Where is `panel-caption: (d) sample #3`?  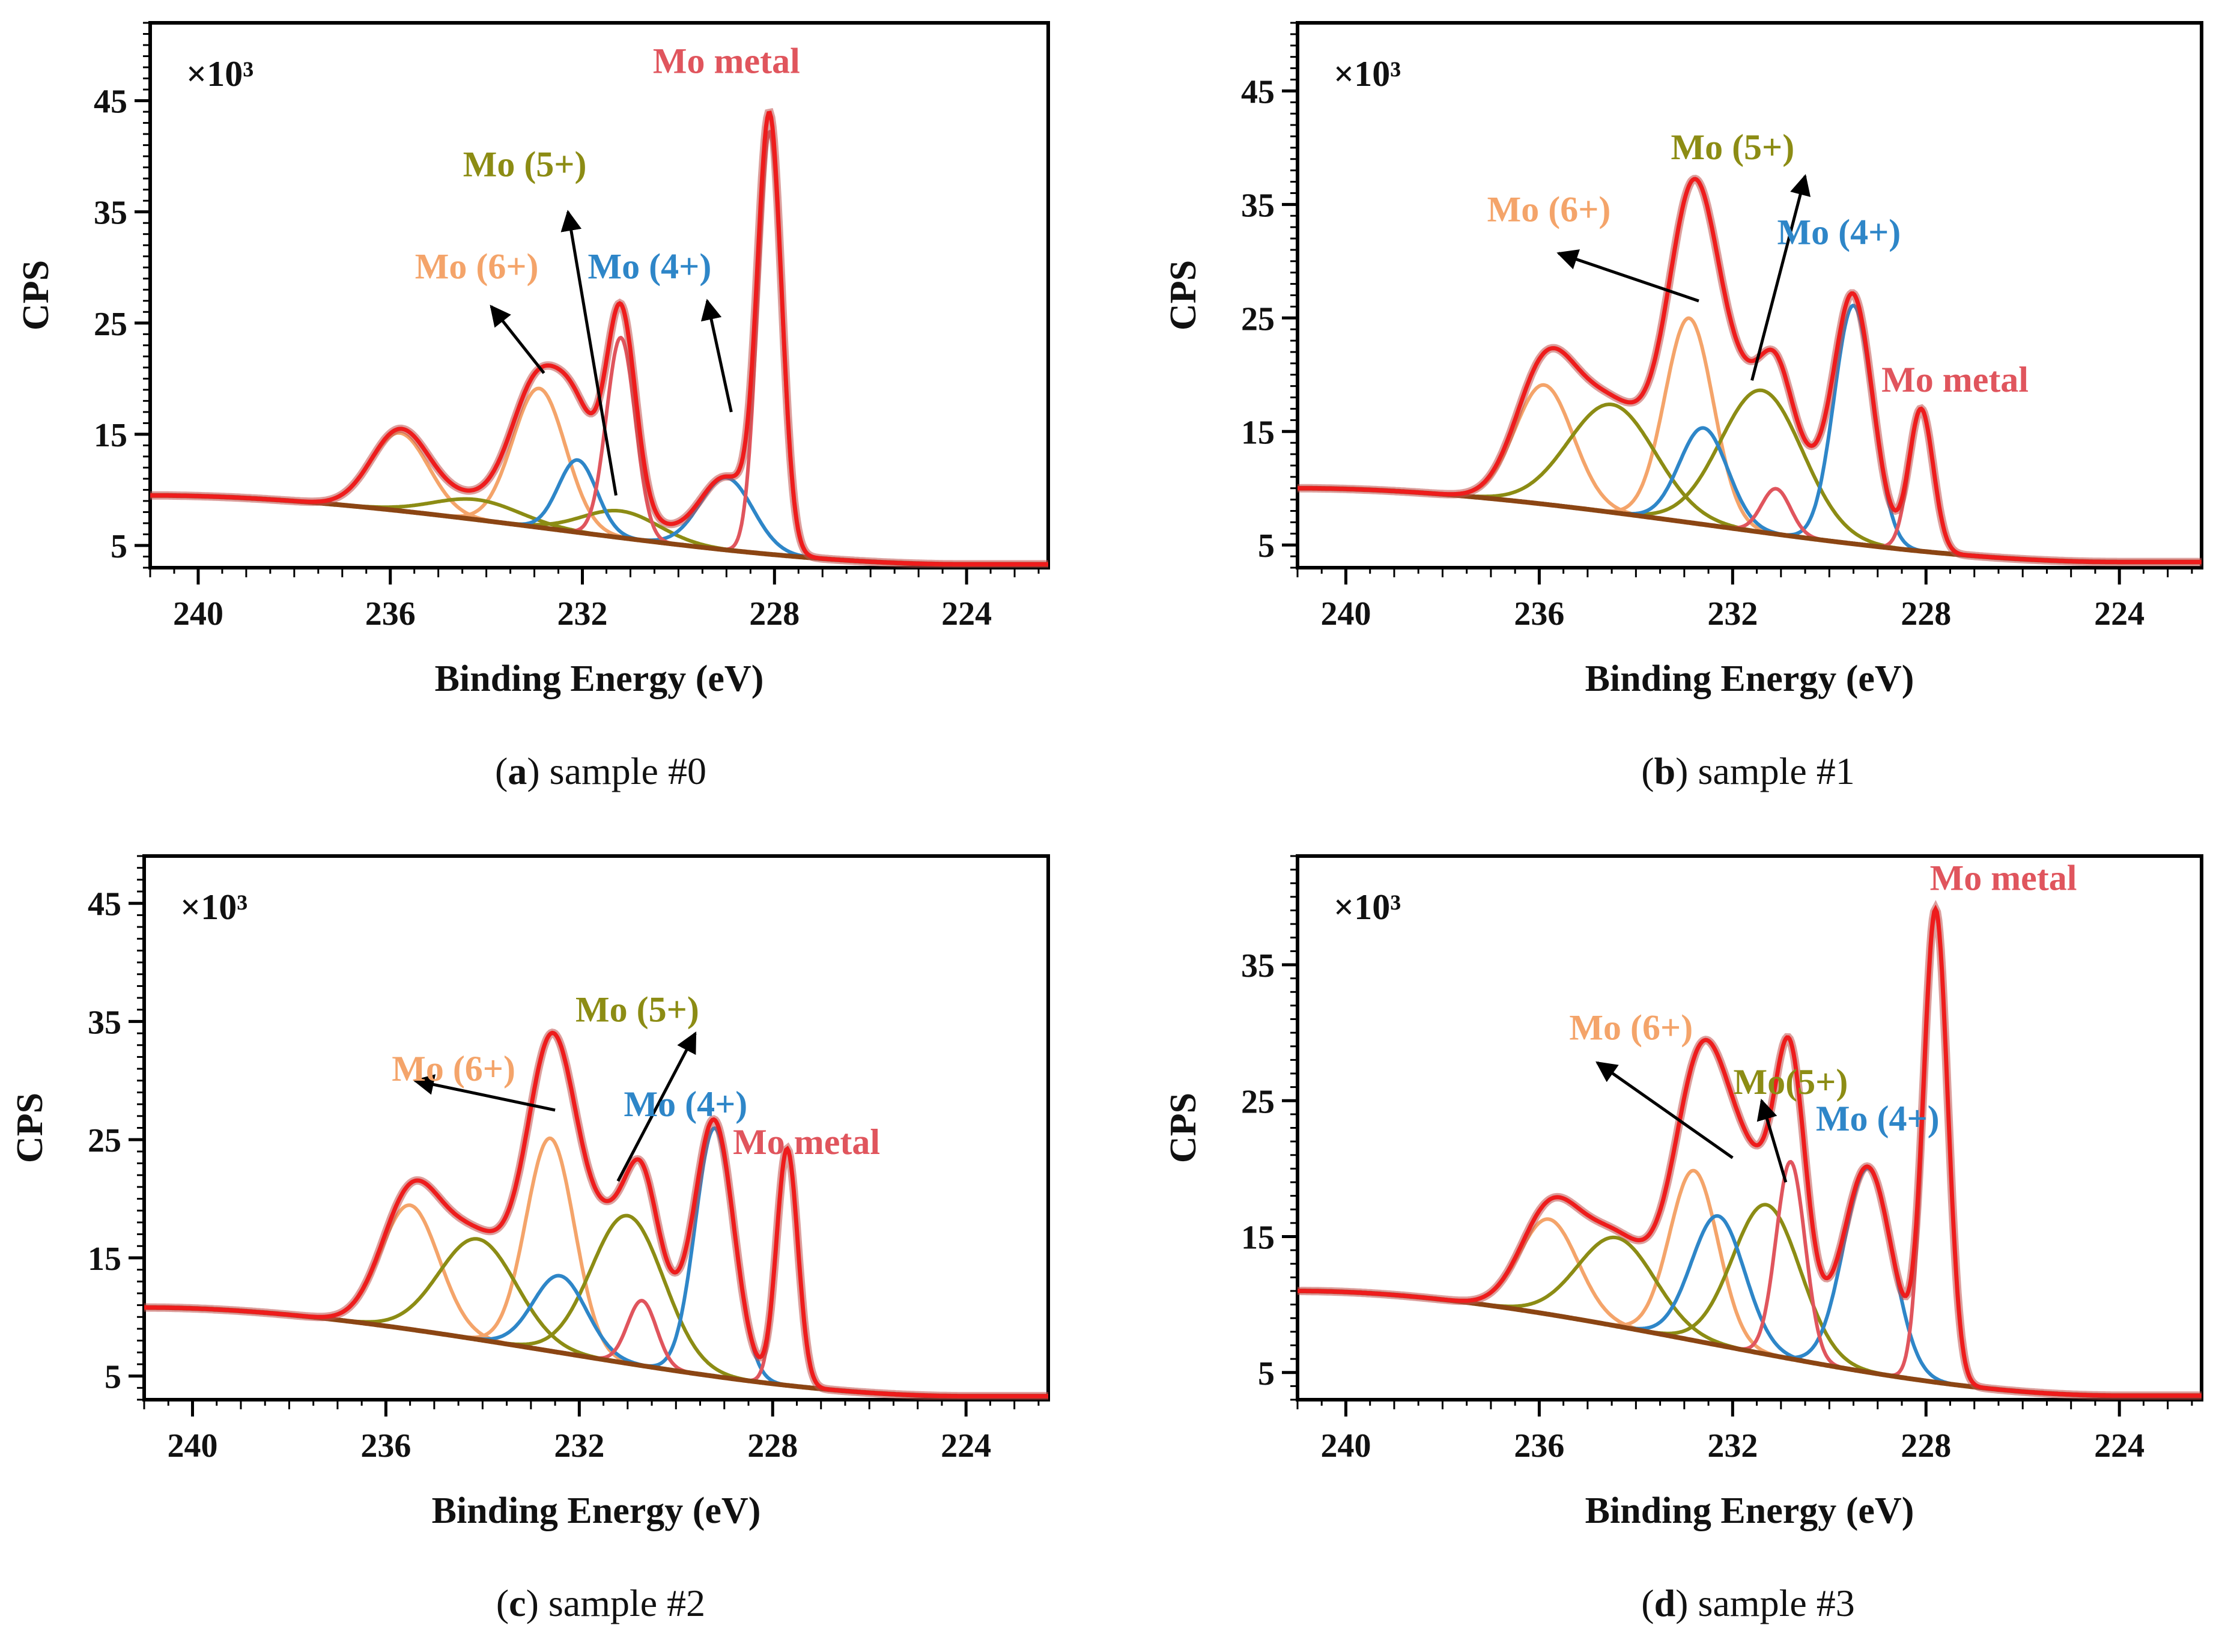 panel-caption: (d) sample #3 is located at coordinates (1748, 1603).